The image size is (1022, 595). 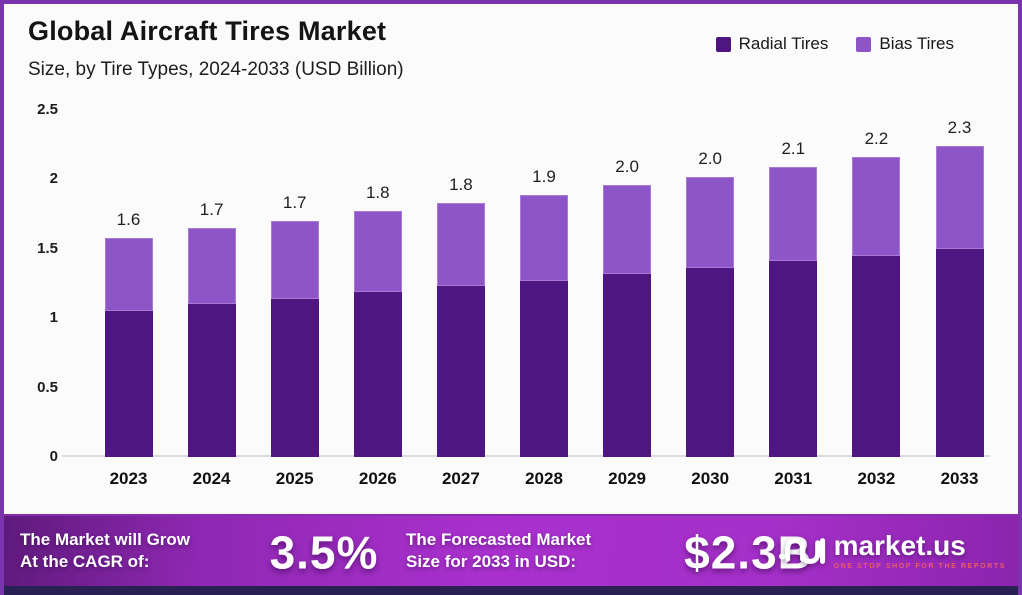 I want to click on bar-2032, so click(x=876, y=307).